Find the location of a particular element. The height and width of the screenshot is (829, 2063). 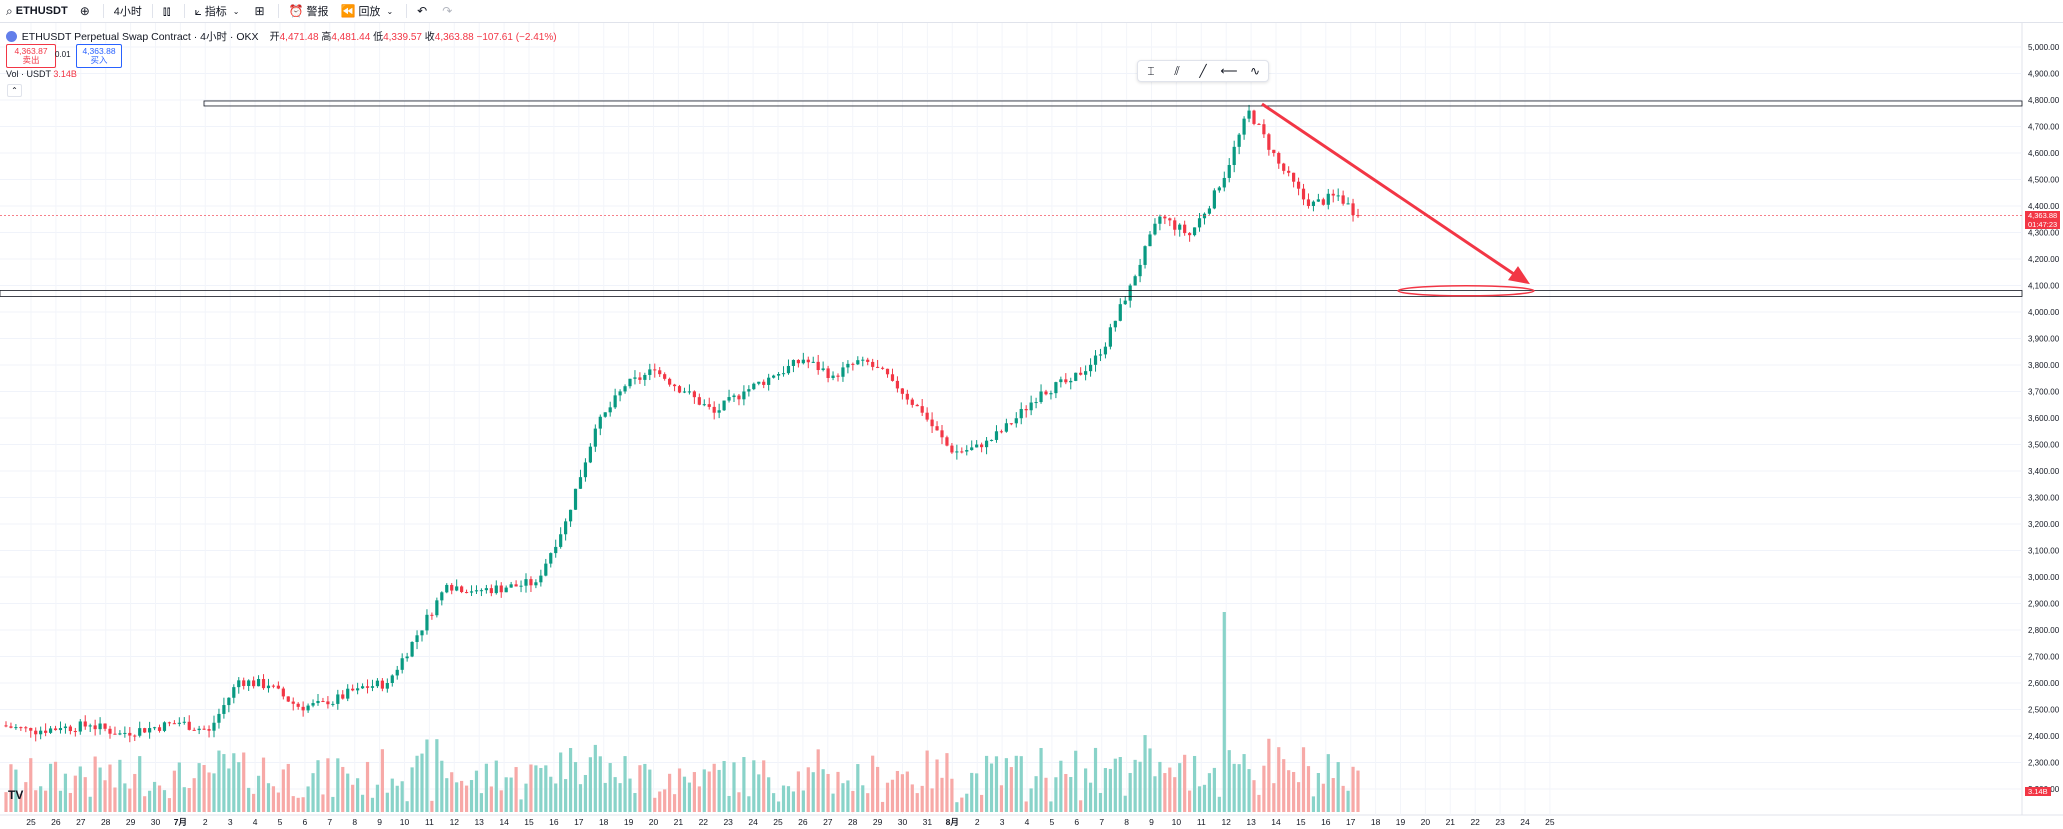

symbol-search: ⌕ ETHUSDT is located at coordinates (37, 11).